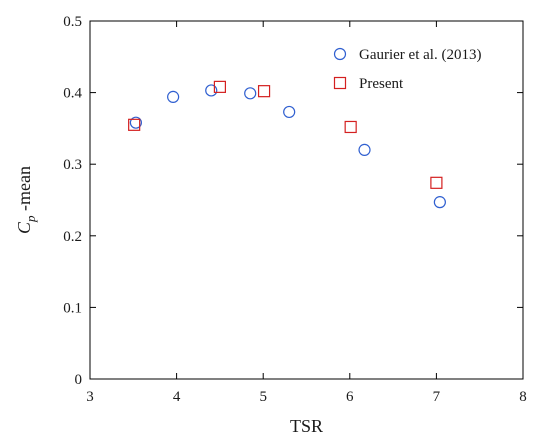 This screenshot has height=447, width=550. I want to click on legend: Gaurier et al. (2013) Present, so click(407, 69).